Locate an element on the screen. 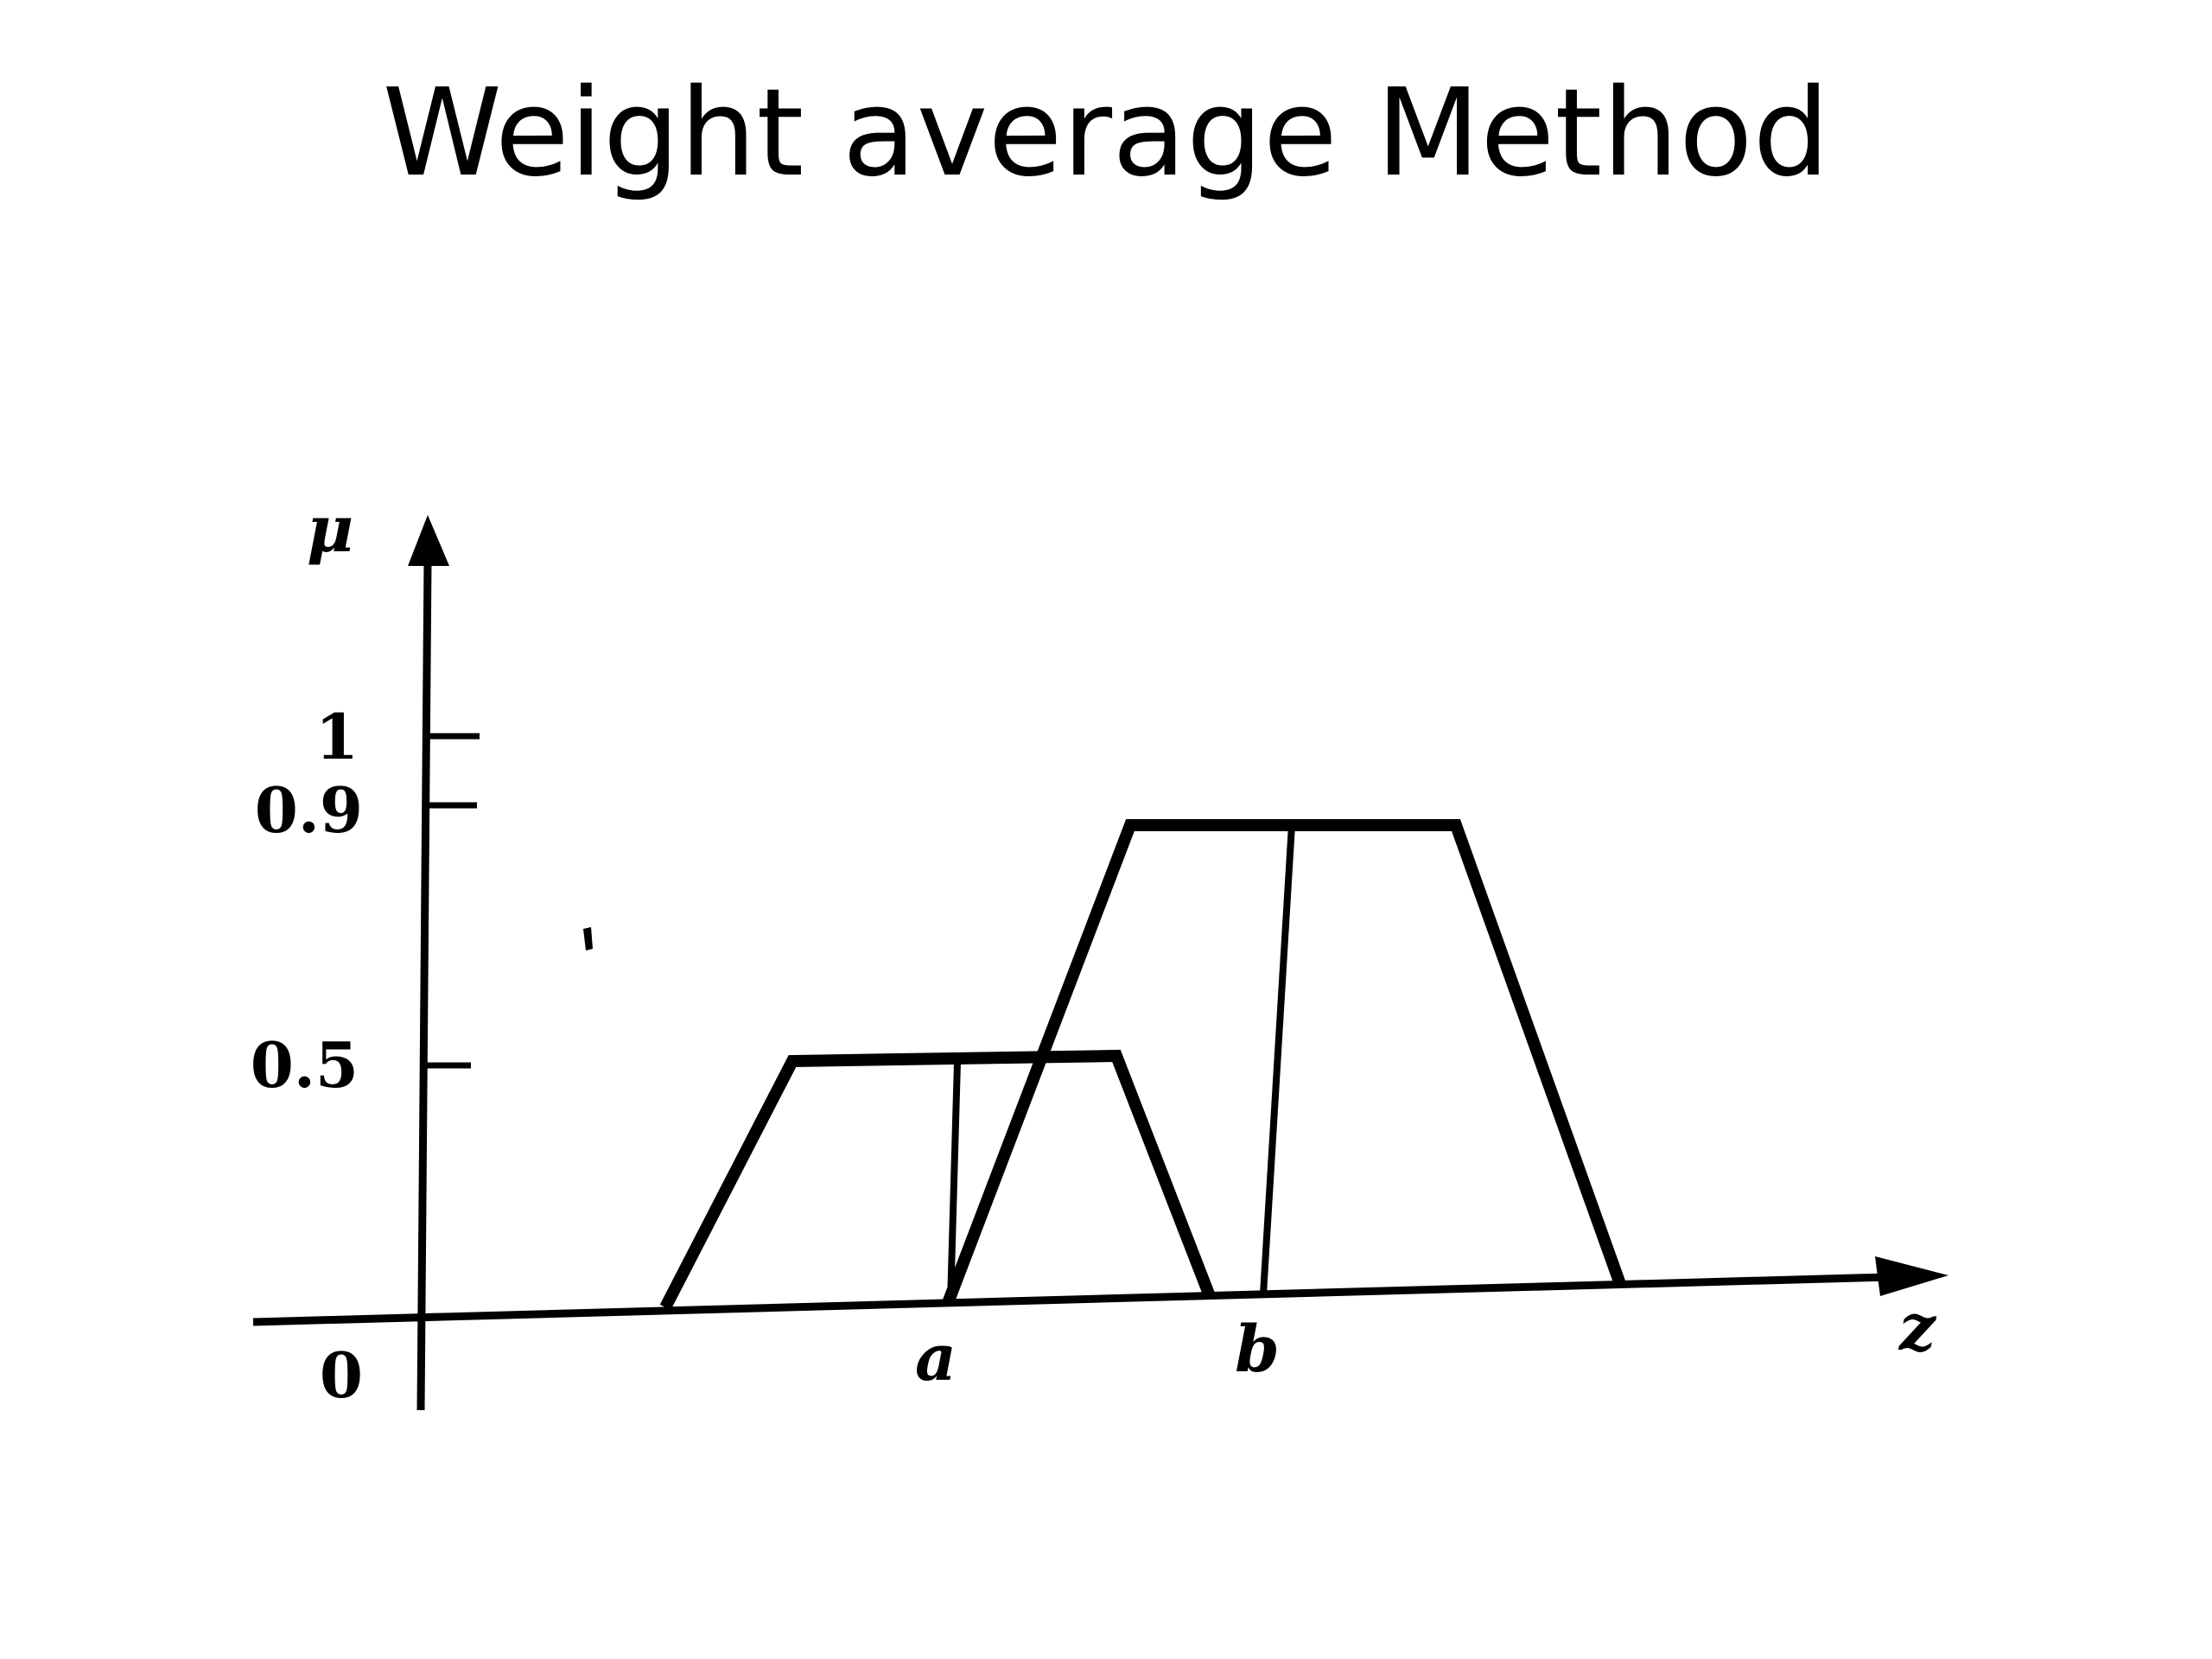 The width and height of the screenshot is (2212, 1659). weighted-point-line-a is located at coordinates (954, 1182).